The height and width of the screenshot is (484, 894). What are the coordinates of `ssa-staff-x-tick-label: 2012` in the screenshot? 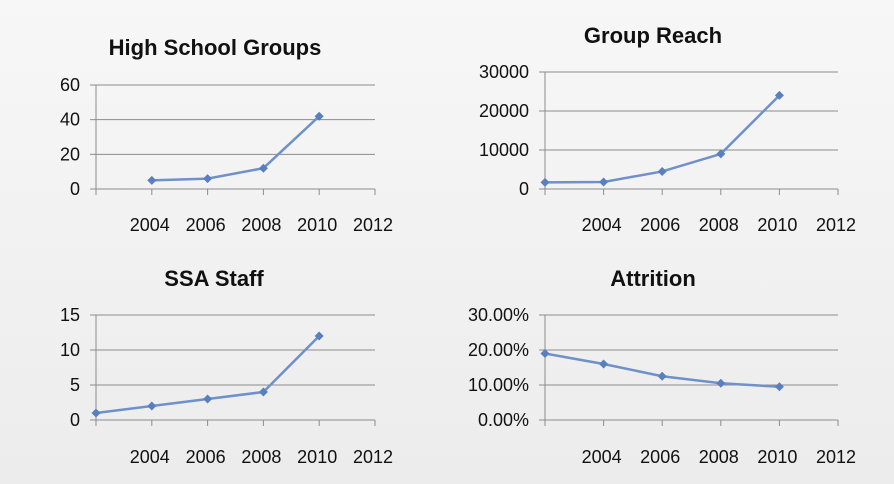 It's located at (373, 457).